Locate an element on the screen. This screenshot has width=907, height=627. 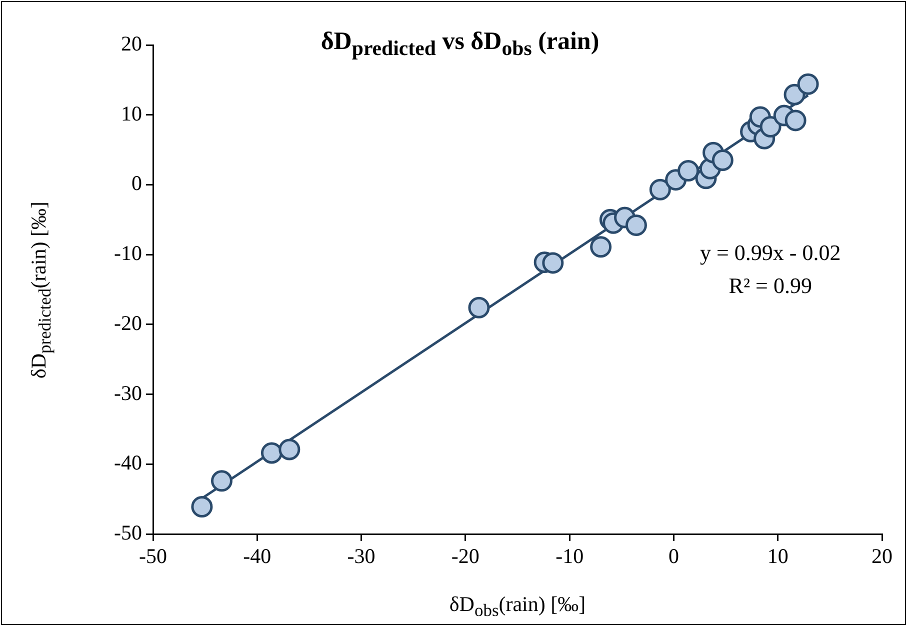
annotation: y = 0.99x - 0.02 is located at coordinates (770, 253).